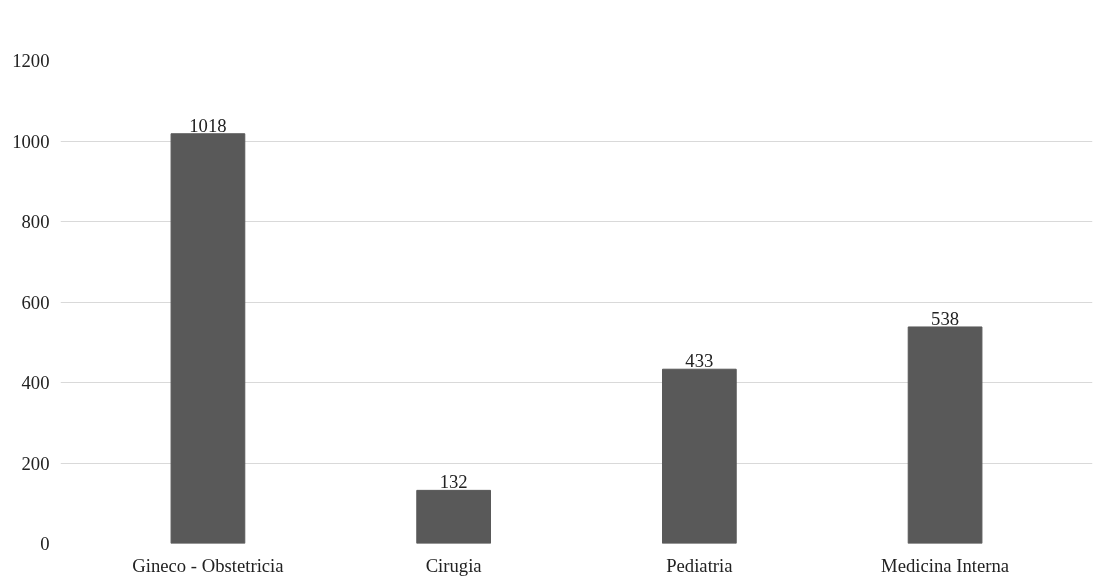 The width and height of the screenshot is (1112, 583). Describe the element at coordinates (699, 361) in the screenshot. I see `data-label: 433` at that location.